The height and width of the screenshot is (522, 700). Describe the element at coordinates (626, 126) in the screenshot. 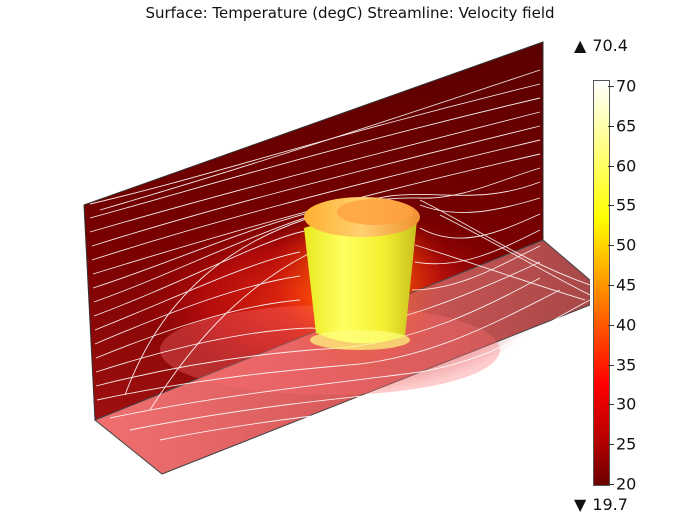

I see `colorbar-tick-label: 65` at that location.